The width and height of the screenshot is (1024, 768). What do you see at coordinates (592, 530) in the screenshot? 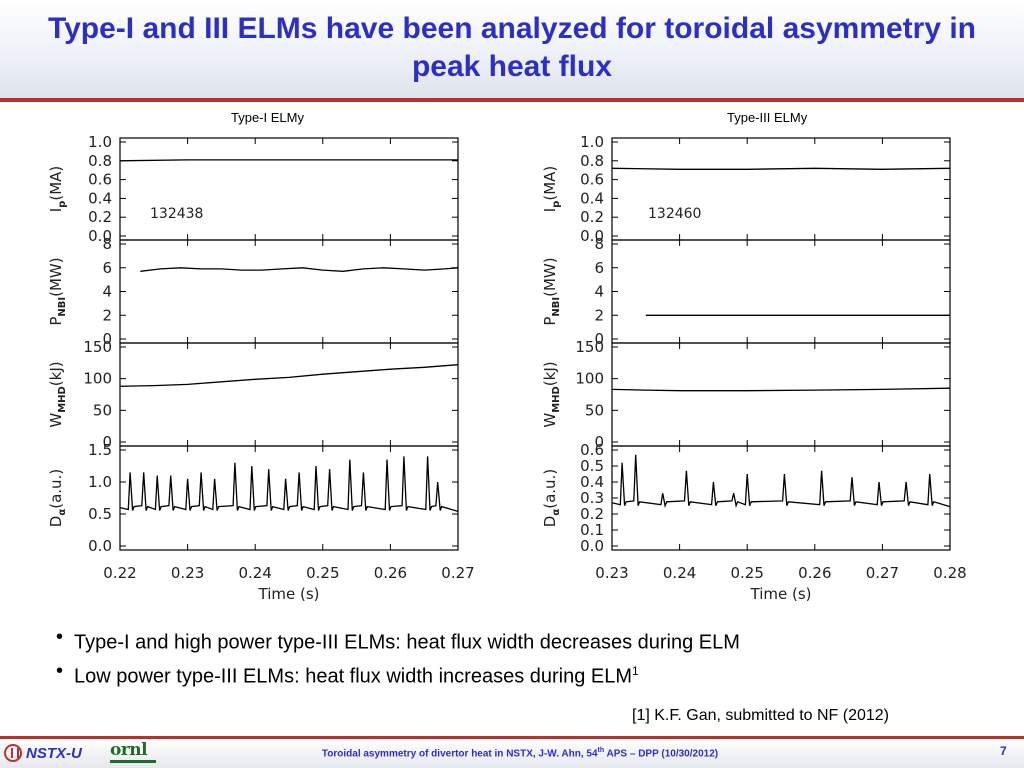
I see `y-tick-label: 0.1` at bounding box center [592, 530].